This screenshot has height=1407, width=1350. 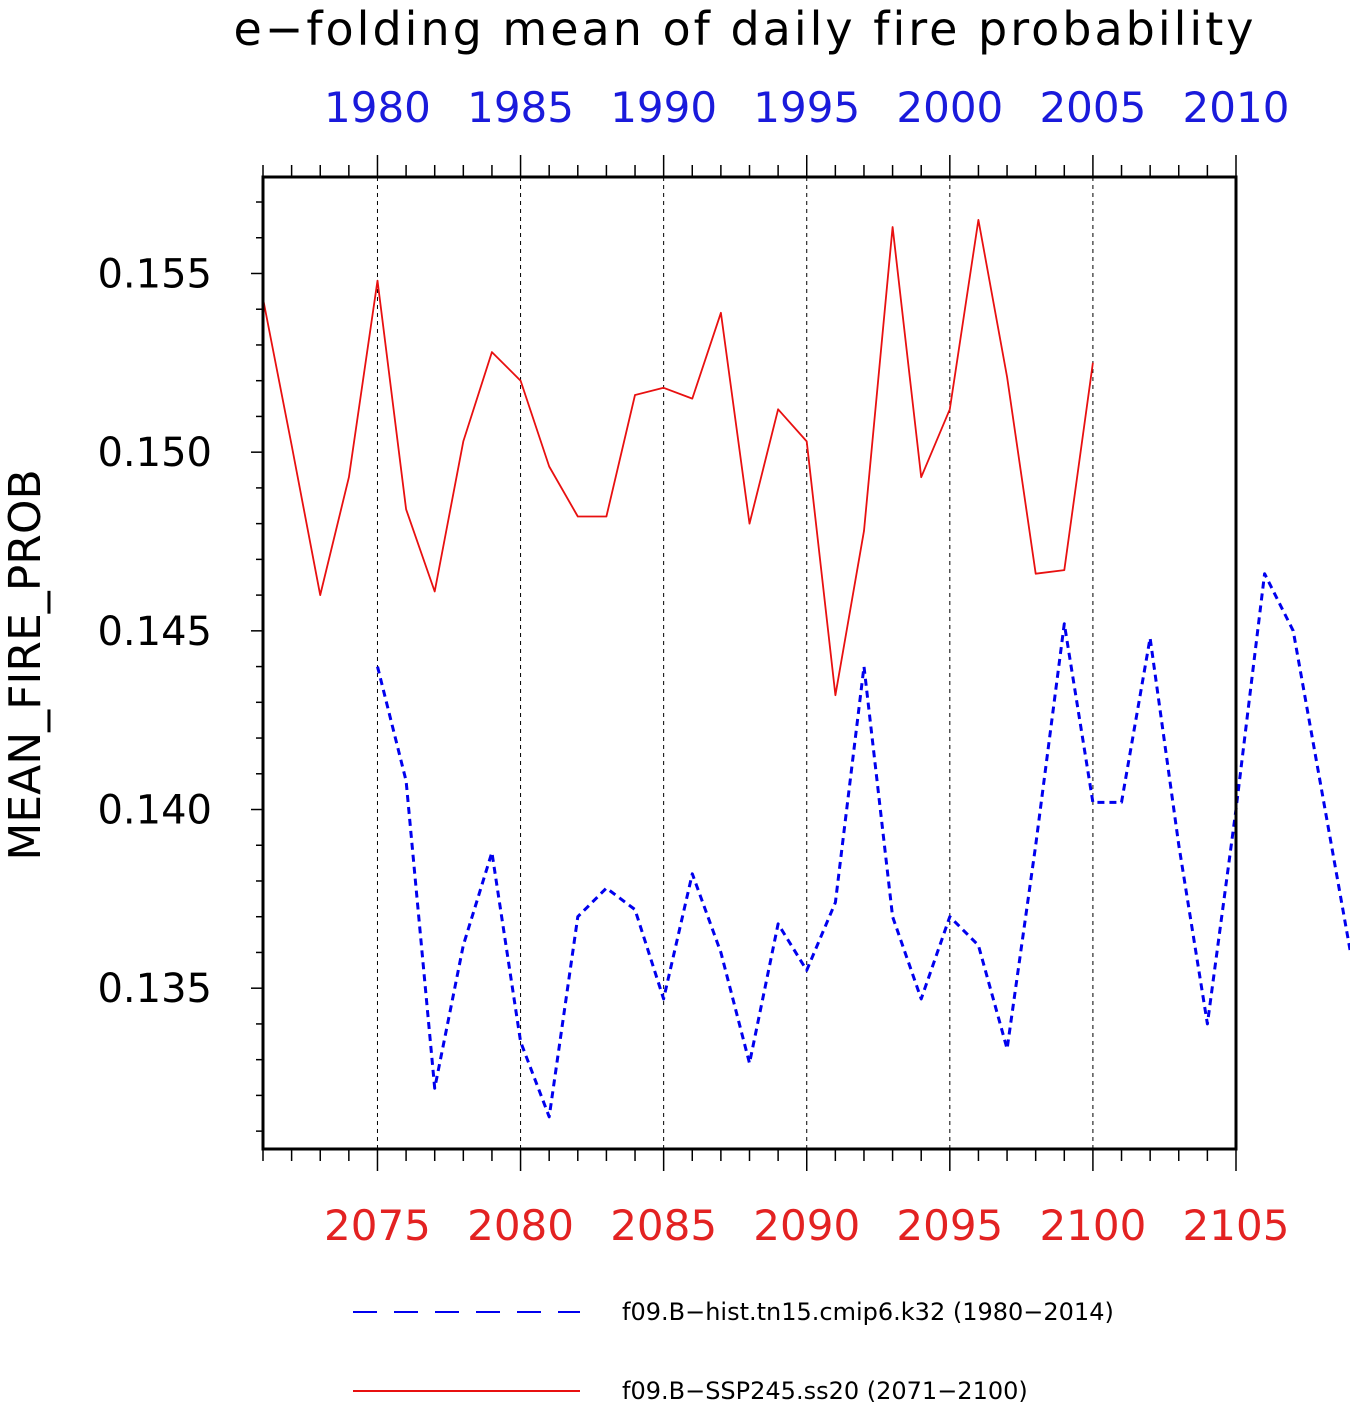 I want to click on x-top-tick-label: 1980, so click(x=377, y=107).